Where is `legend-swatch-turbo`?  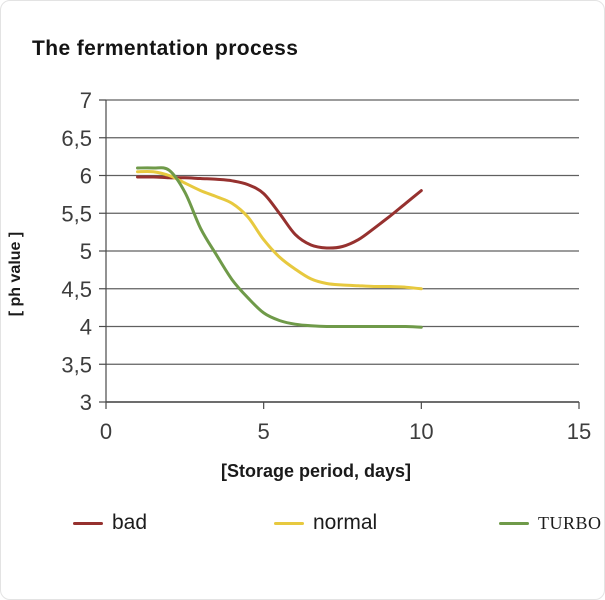 legend-swatch-turbo is located at coordinates (514, 523).